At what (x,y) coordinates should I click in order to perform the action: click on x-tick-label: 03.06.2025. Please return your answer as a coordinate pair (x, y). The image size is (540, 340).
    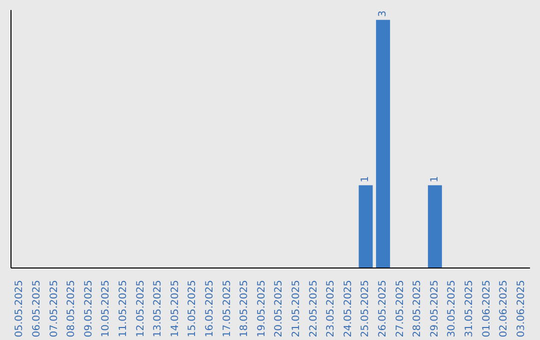
    Looking at the image, I should click on (521, 309).